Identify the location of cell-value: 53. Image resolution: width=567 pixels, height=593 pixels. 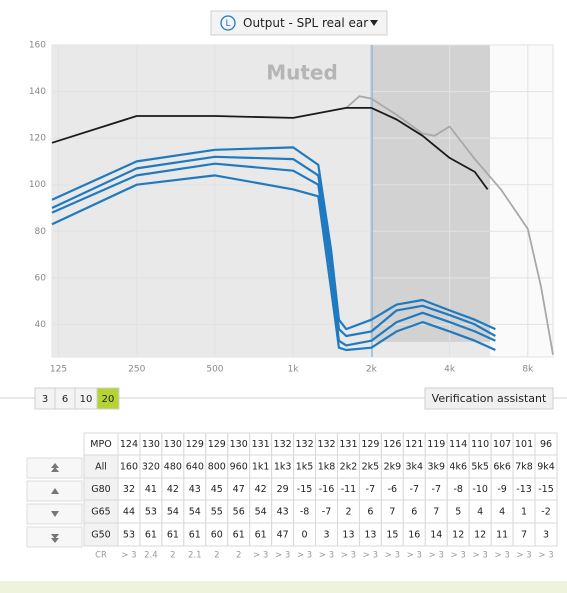
(151, 512).